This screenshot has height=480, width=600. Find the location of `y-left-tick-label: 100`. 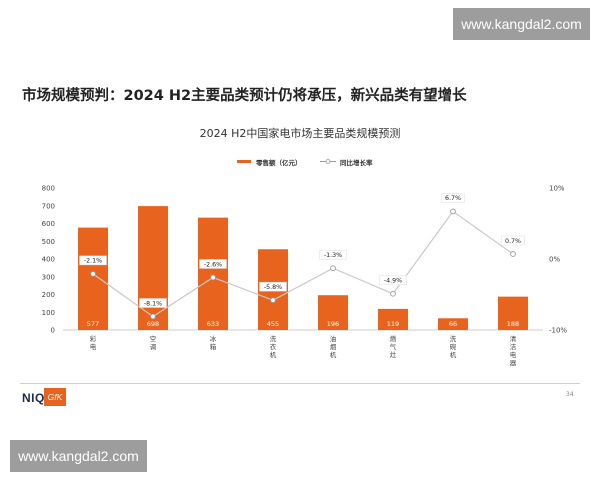

y-left-tick-label: 100 is located at coordinates (48, 313).